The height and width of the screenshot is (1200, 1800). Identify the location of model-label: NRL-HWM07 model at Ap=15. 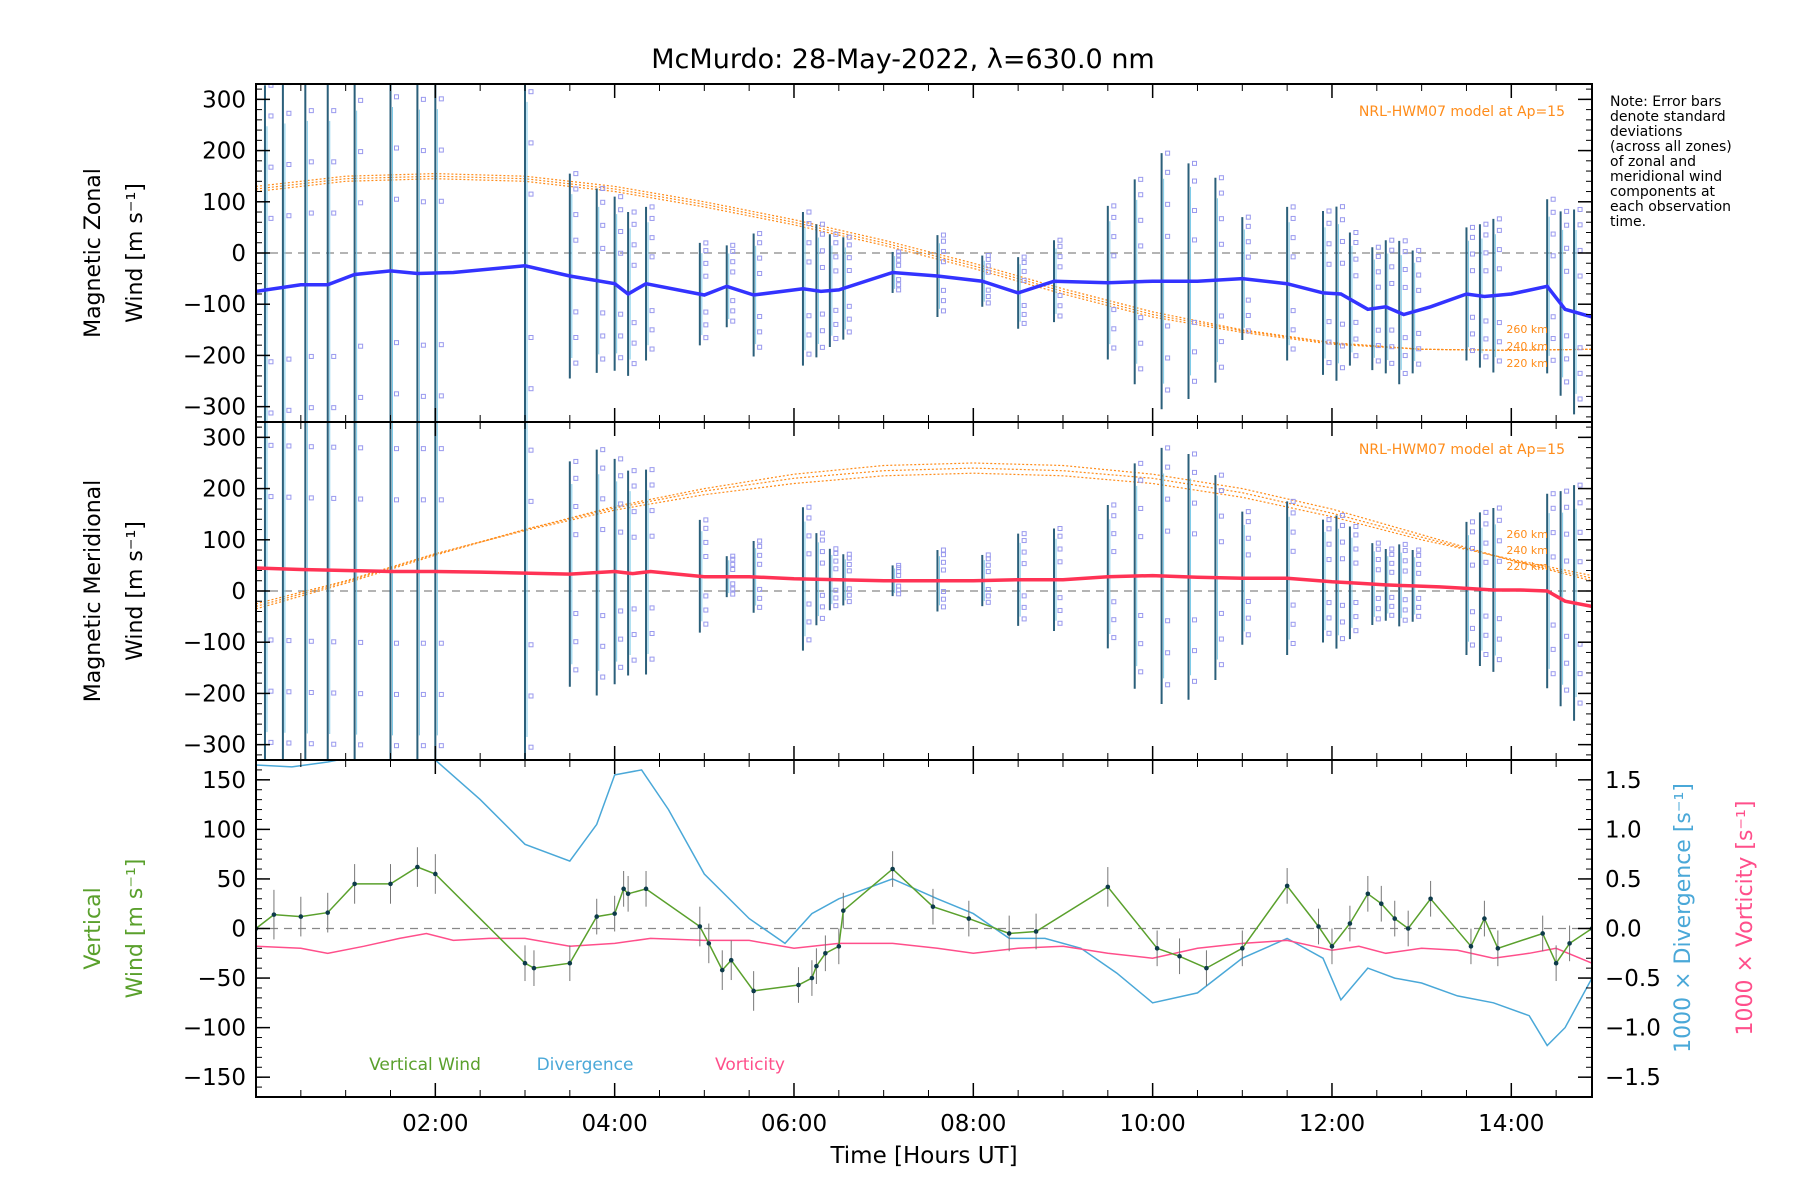
(1462, 450).